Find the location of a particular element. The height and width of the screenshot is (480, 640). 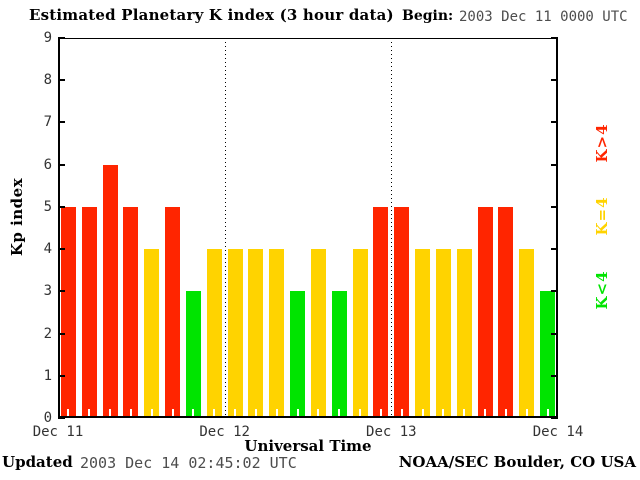

legend-item: K=4 is located at coordinates (602, 216).